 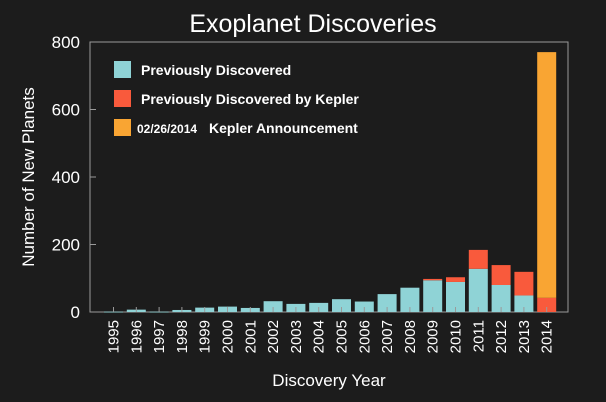 What do you see at coordinates (113, 312) in the screenshot?
I see `bar-segment-1995-s0` at bounding box center [113, 312].